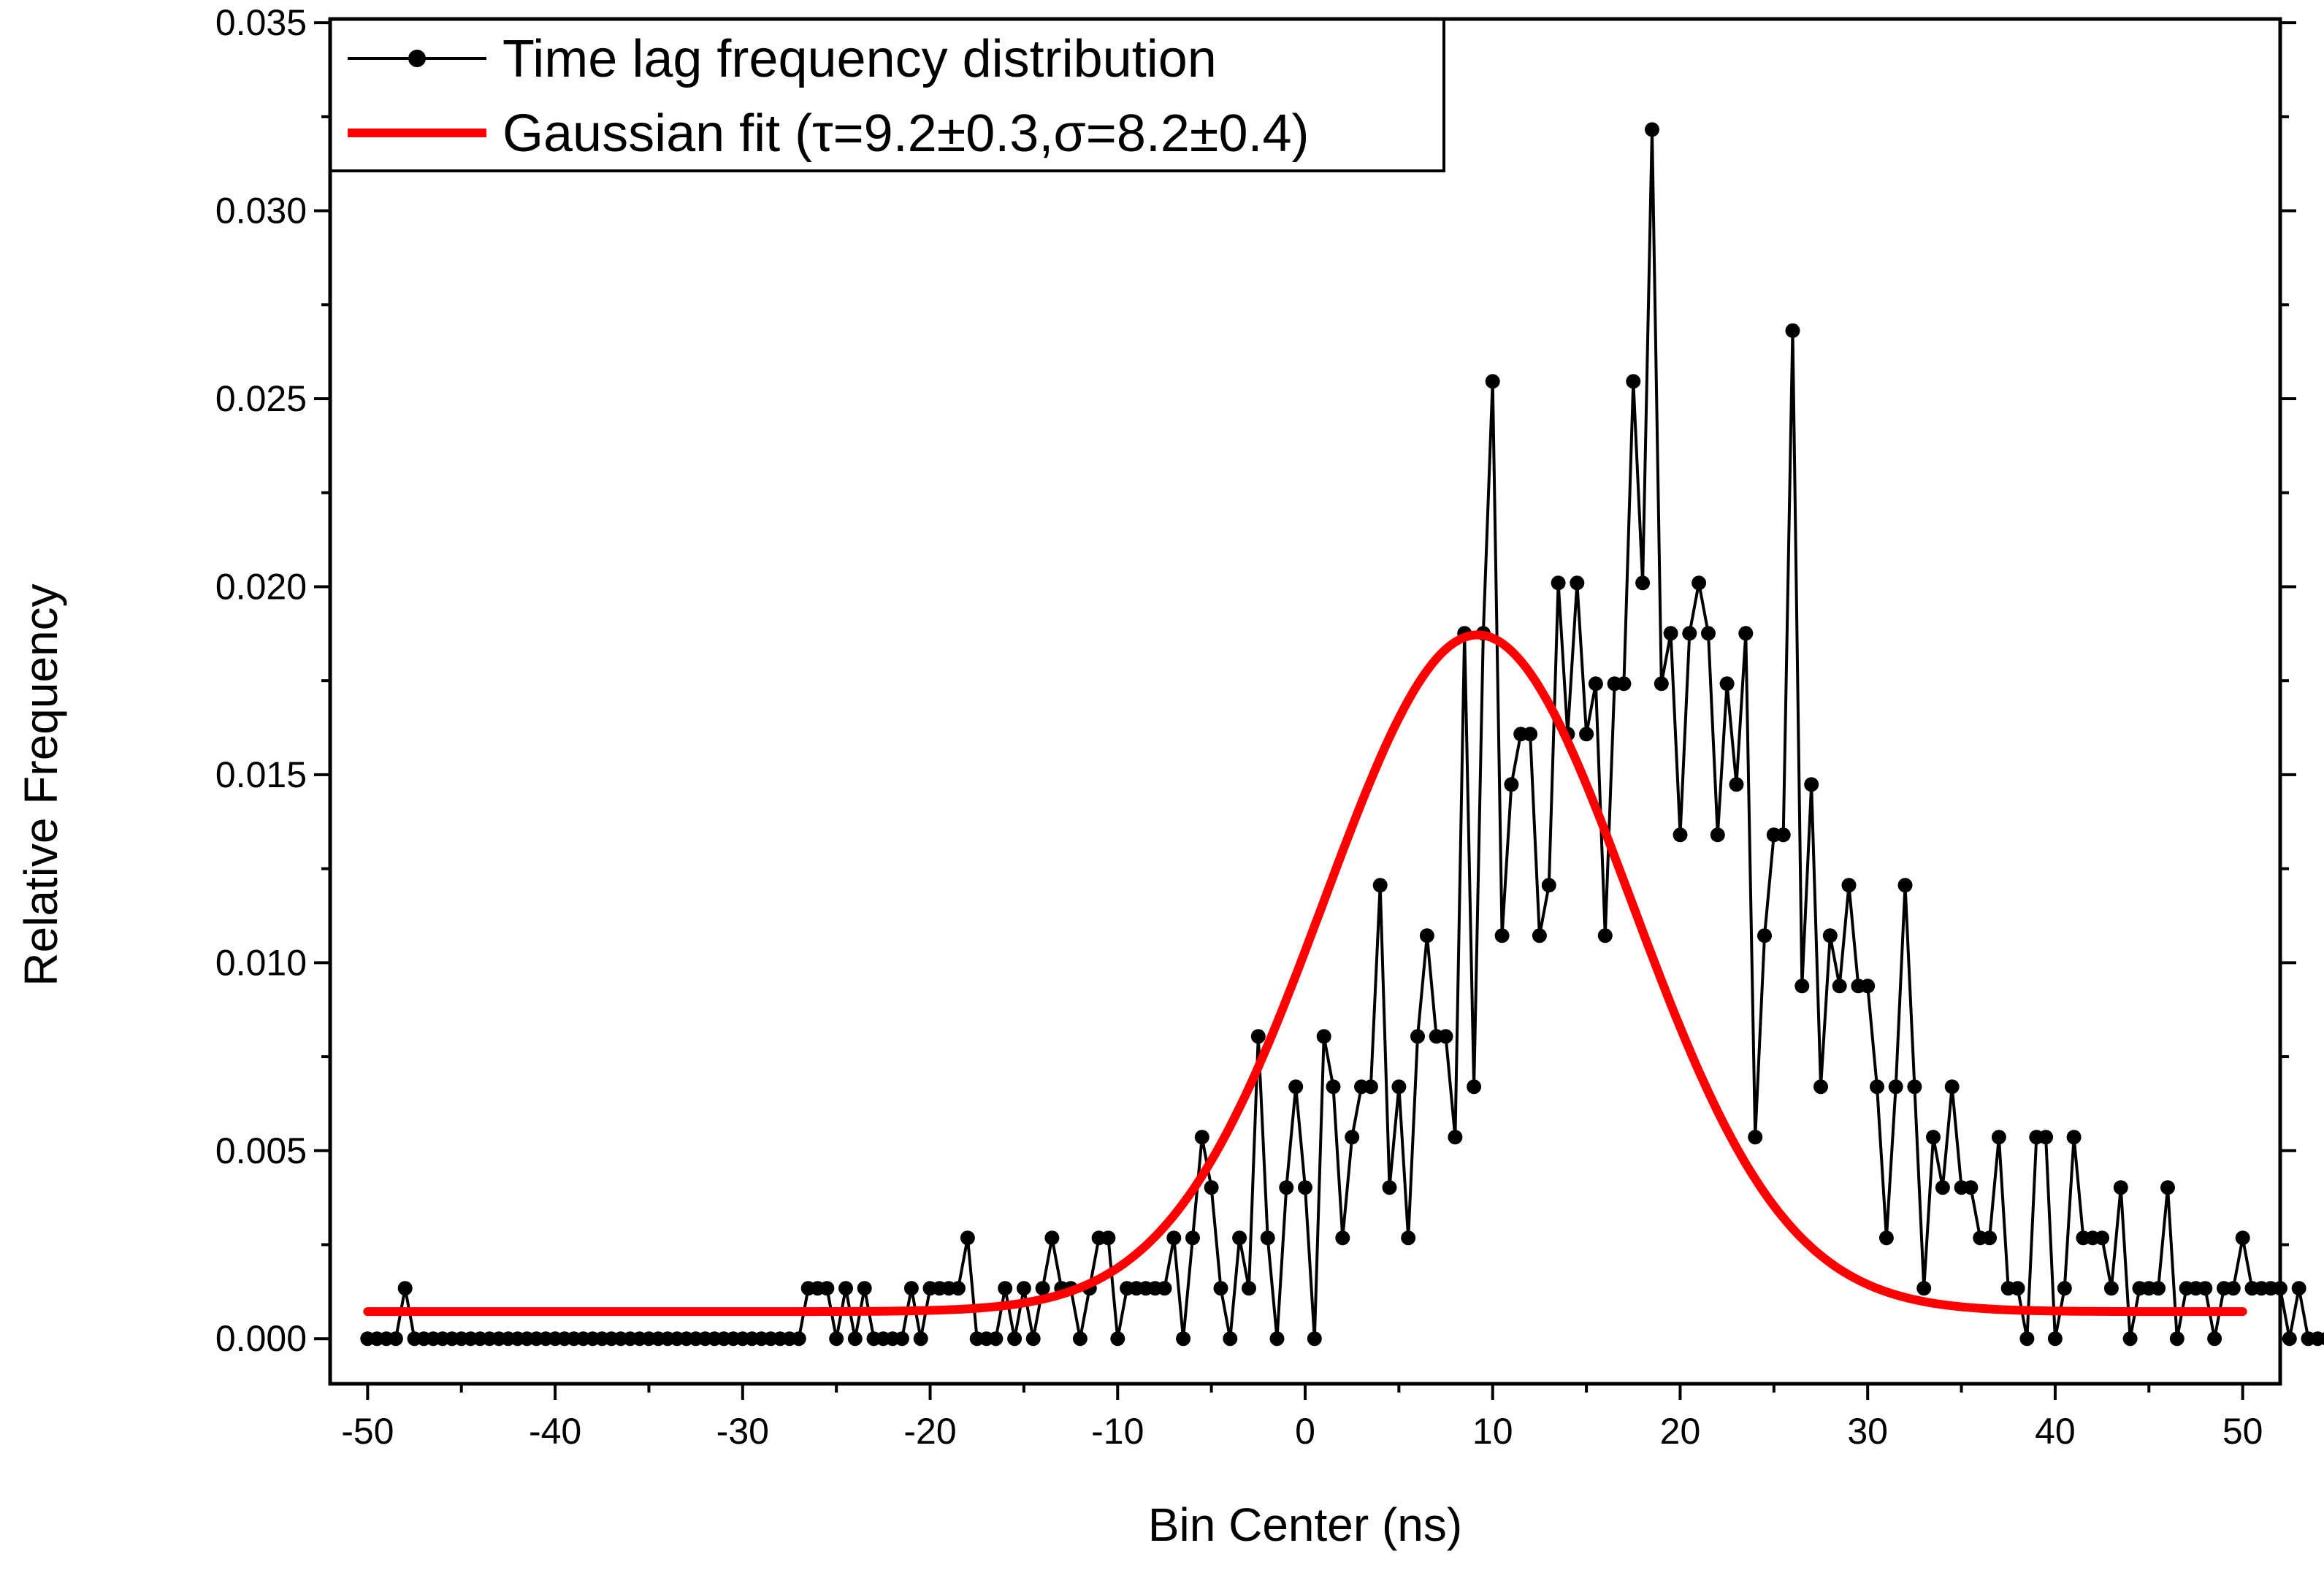 The image size is (2324, 1570). I want to click on x-tick-label: -50, so click(368, 1431).